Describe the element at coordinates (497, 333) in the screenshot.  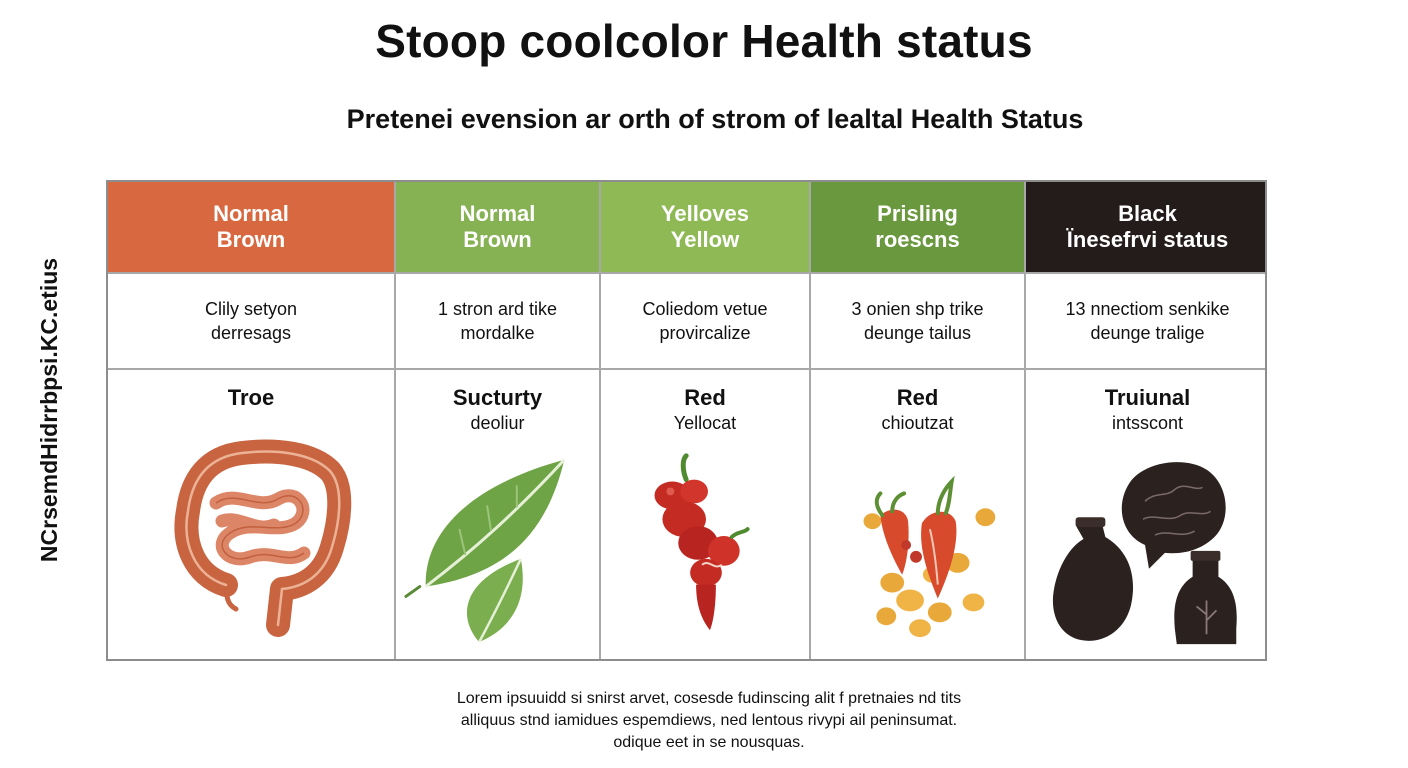
I see `description-line: mordalke` at that location.